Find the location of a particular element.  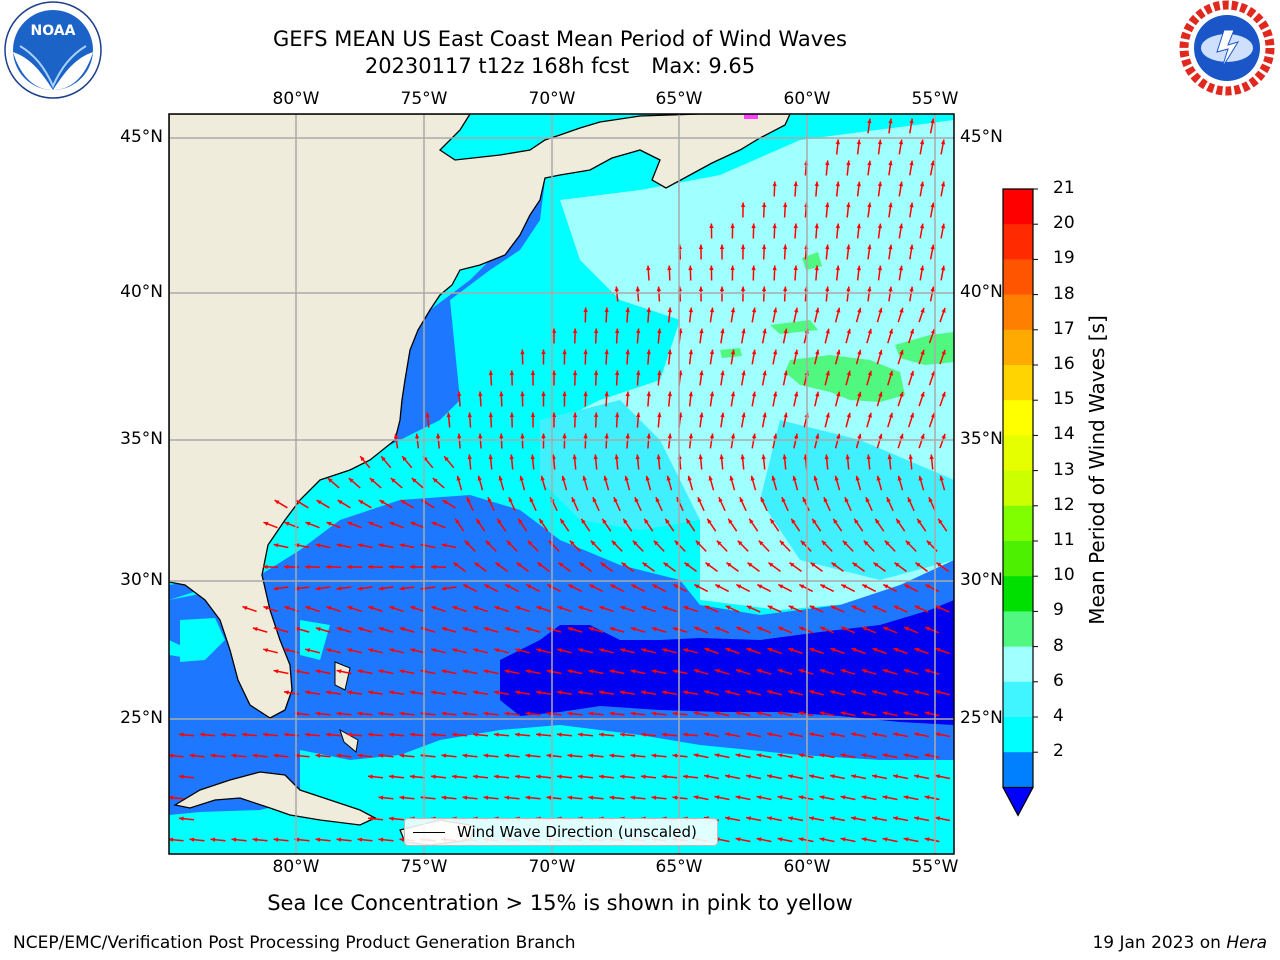

lon-label-bottom: 60°W is located at coordinates (807, 867).